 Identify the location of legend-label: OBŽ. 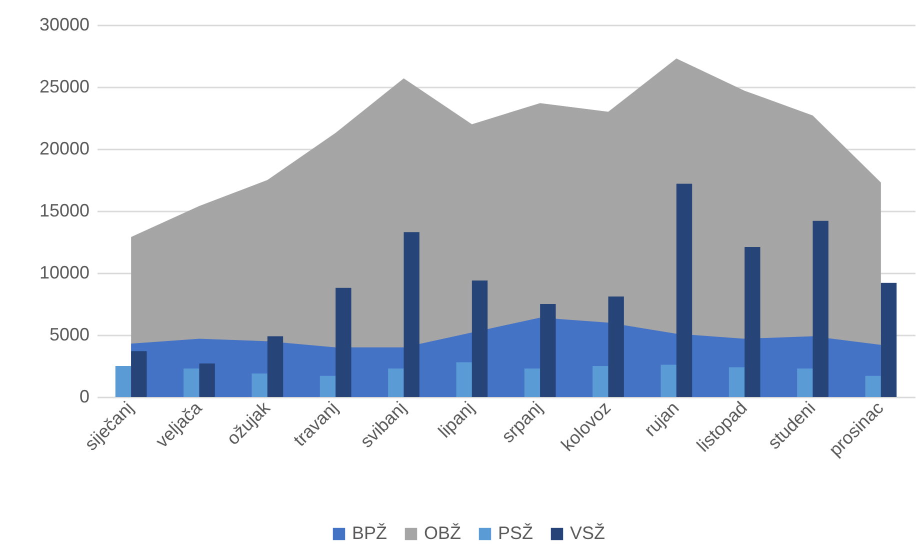
(443, 533).